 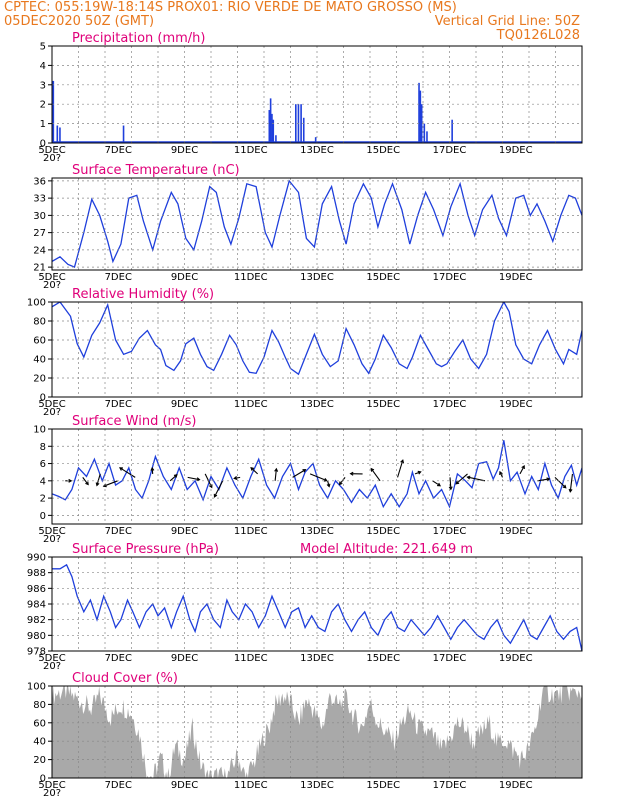 I want to click on cloud-cover-xtick-label: 7DEC, so click(x=118, y=785).